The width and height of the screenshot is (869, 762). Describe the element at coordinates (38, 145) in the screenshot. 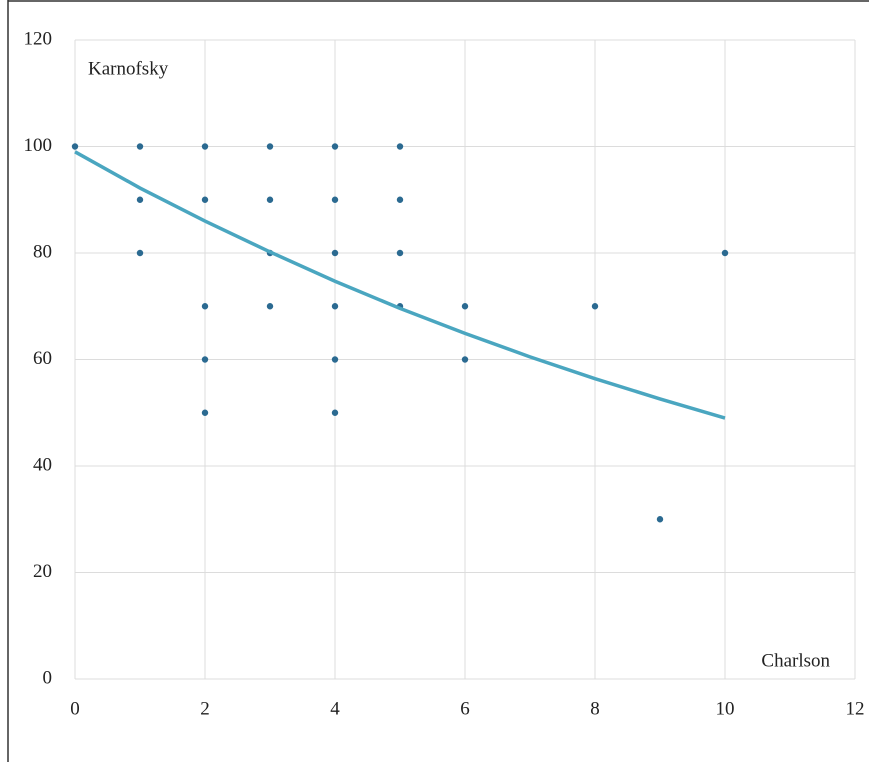

I see `y-tick-label: 100` at that location.